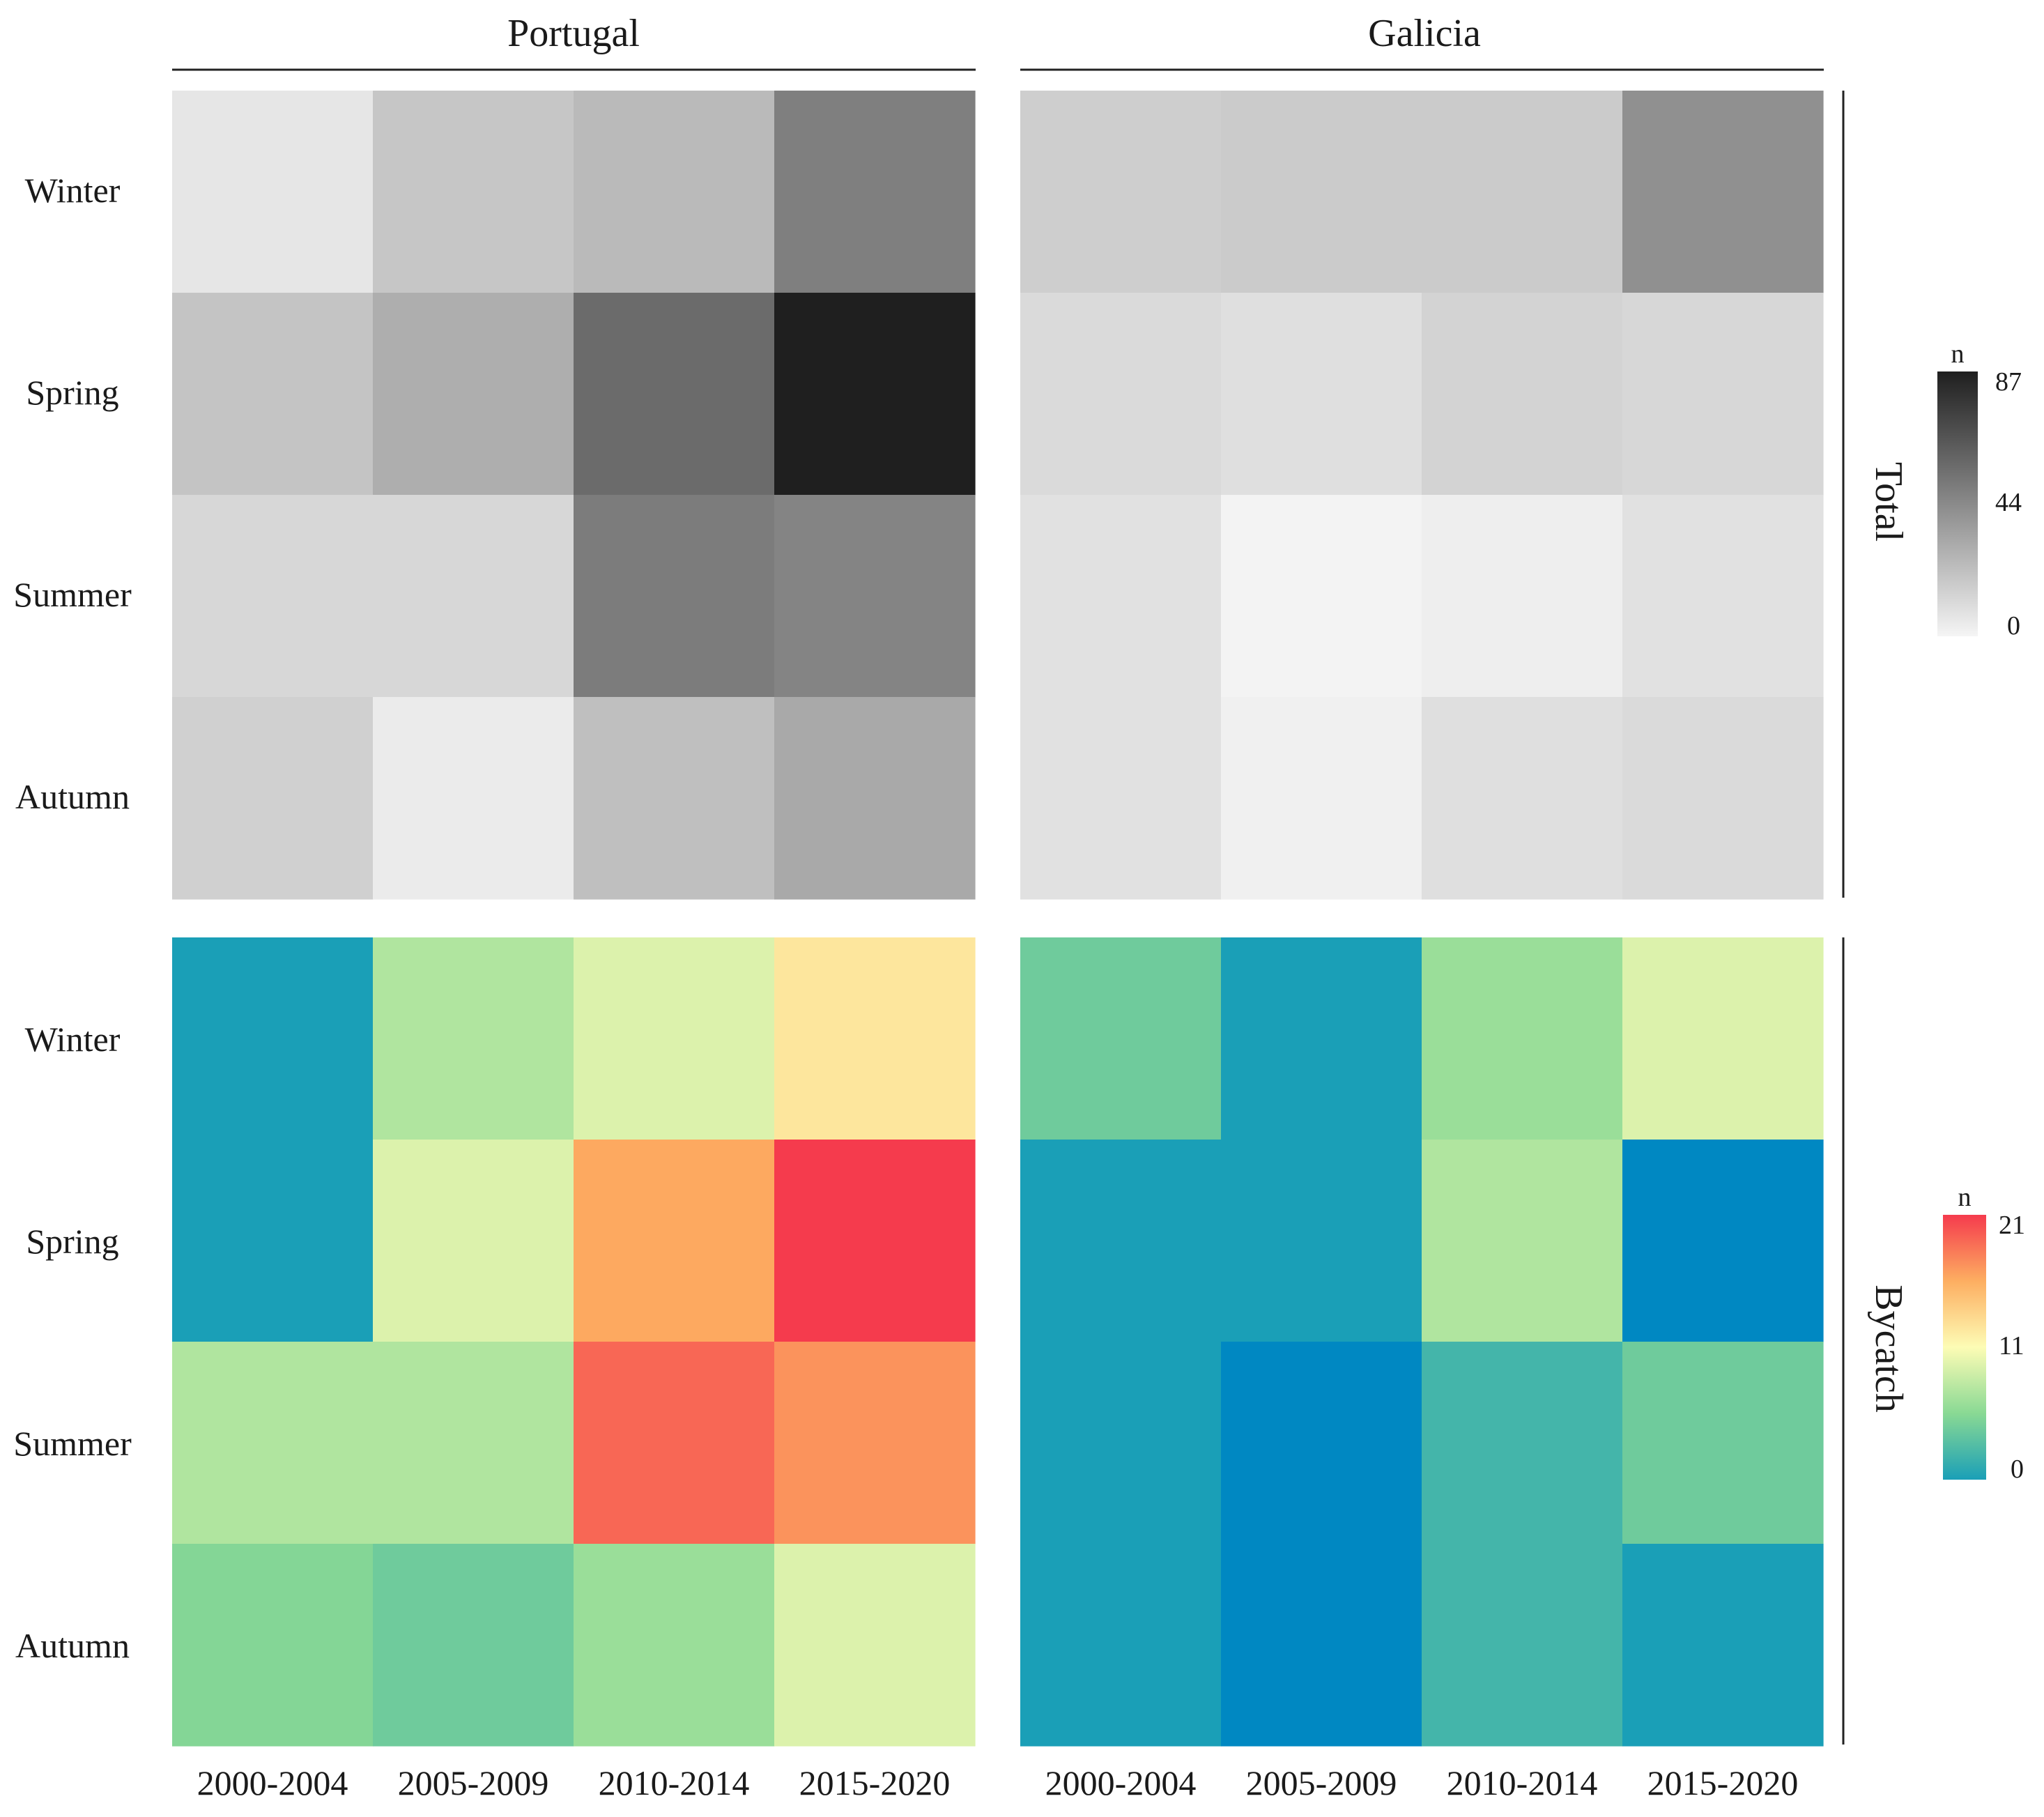 This screenshot has width=2044, height=1817. I want to click on legend-colorbar-bycatch, so click(1965, 1347).